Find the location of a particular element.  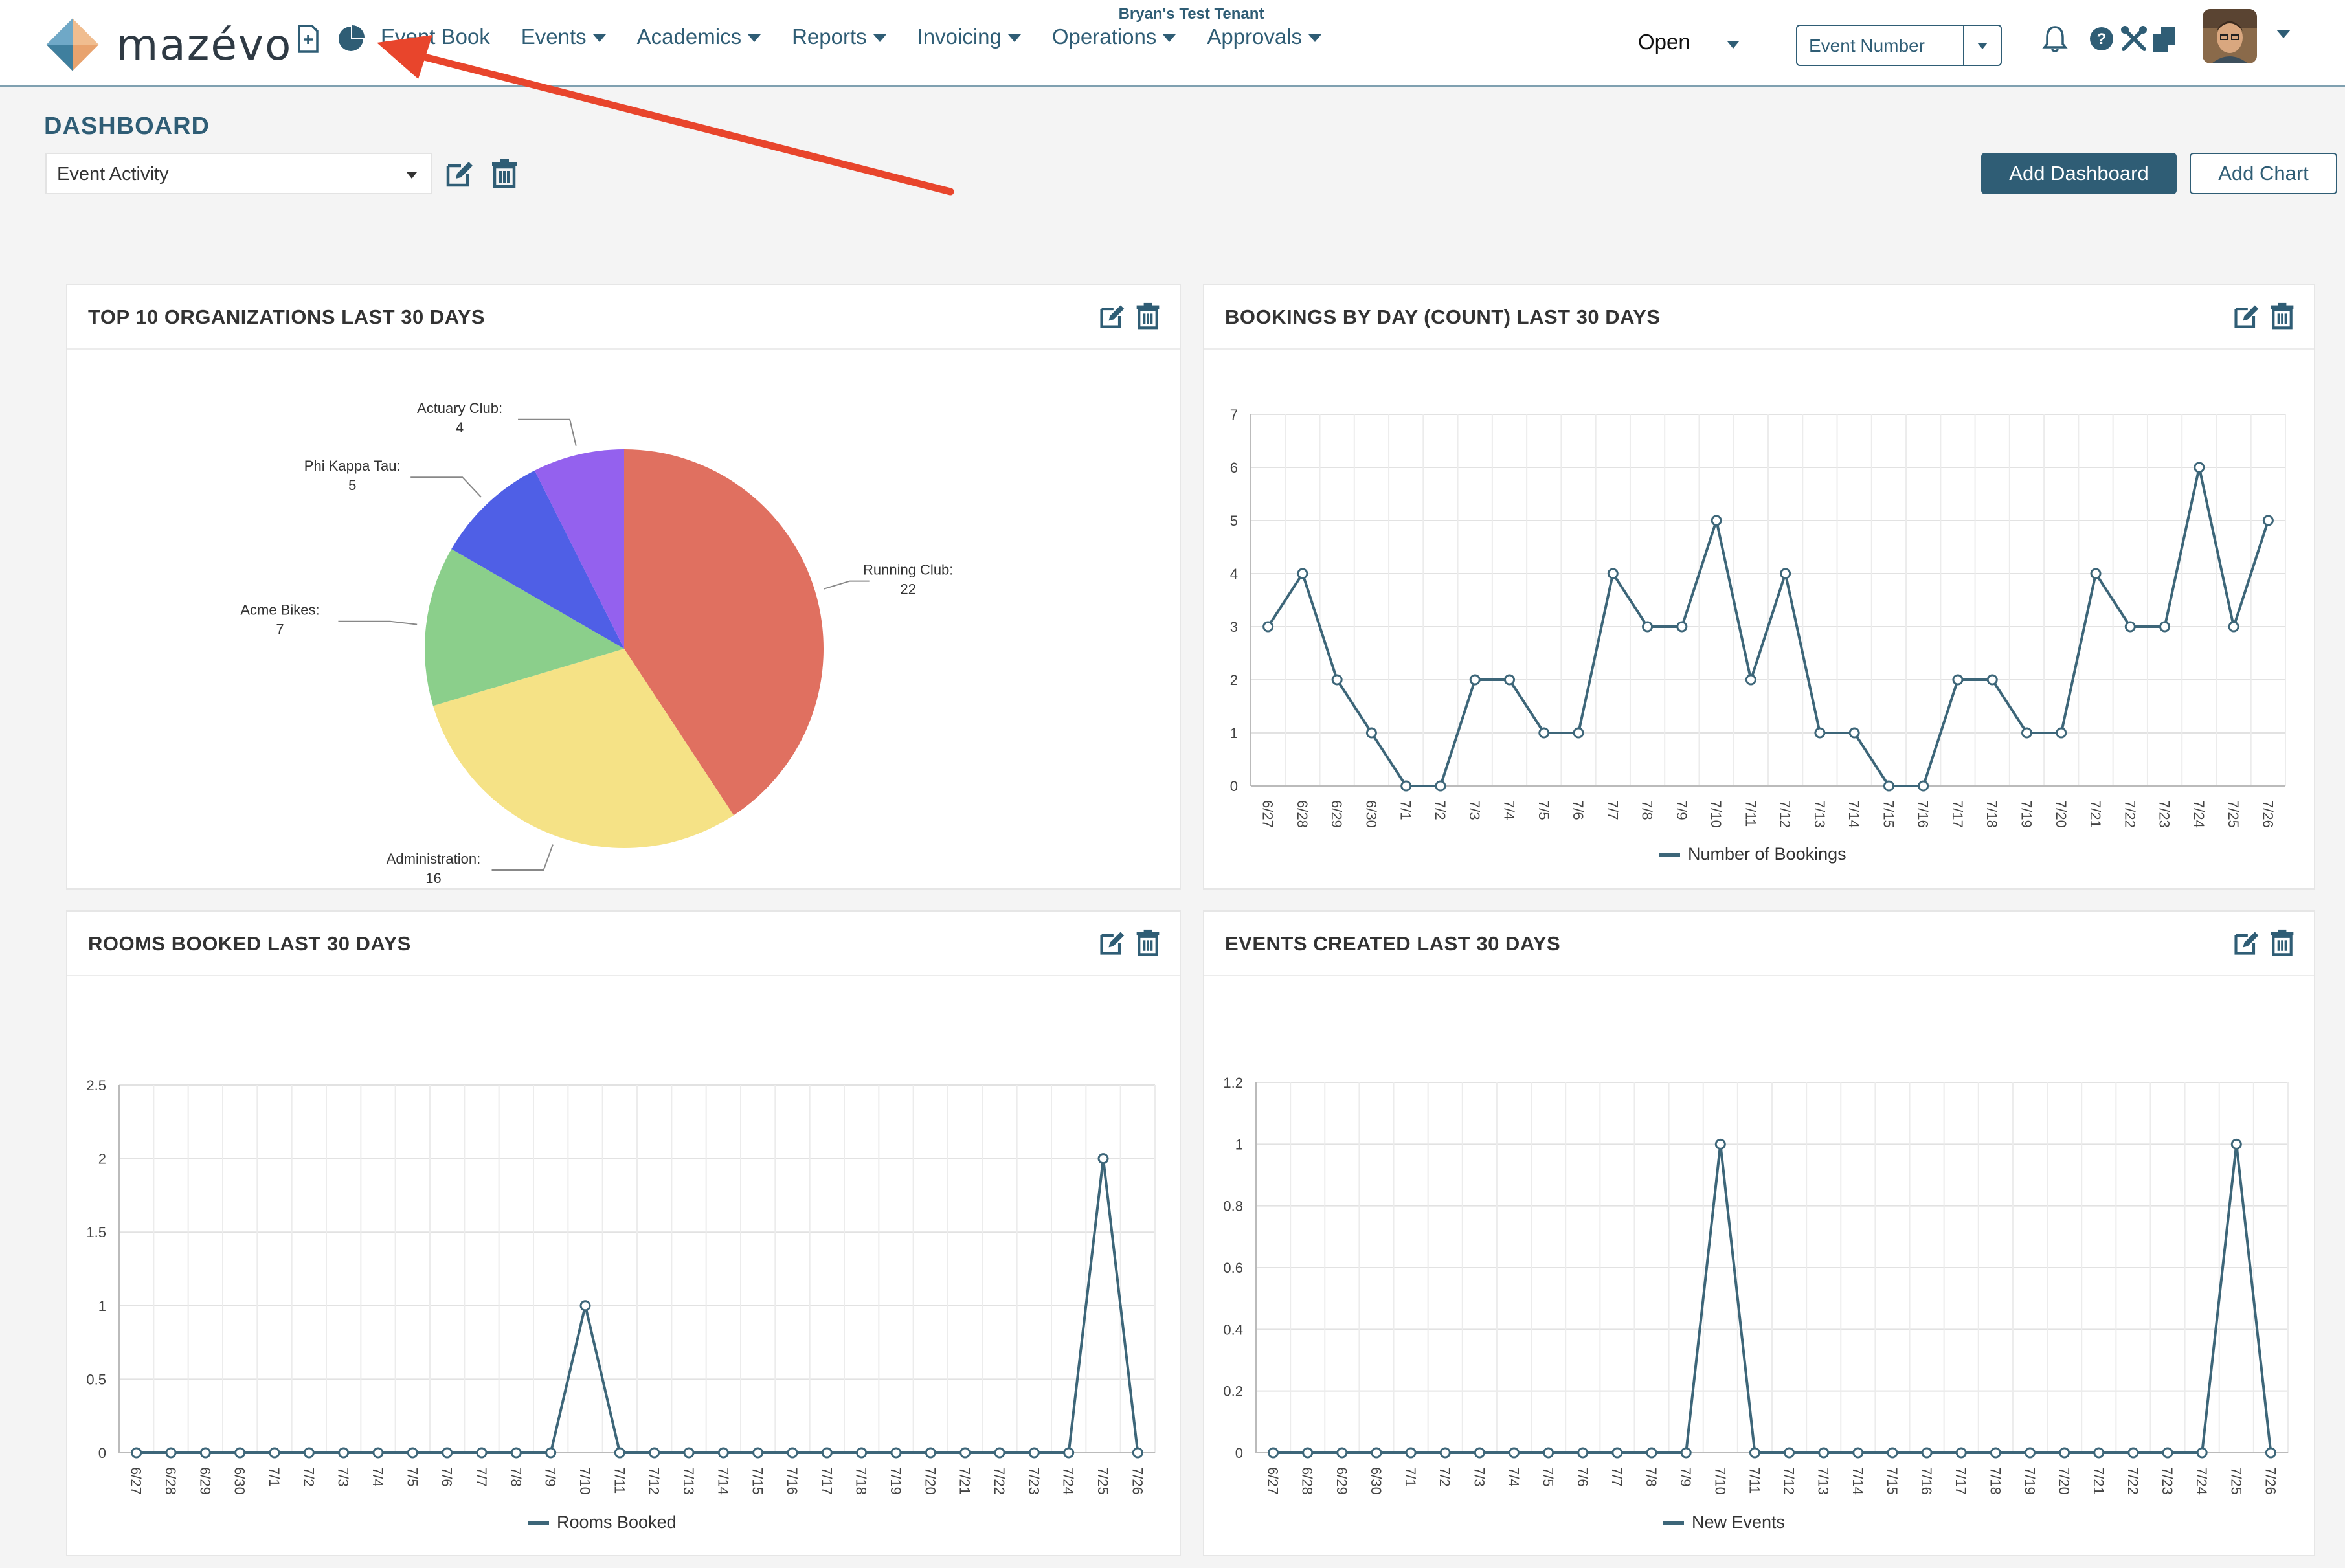

x-tick-label: 7/25 is located at coordinates (2236, 1481).